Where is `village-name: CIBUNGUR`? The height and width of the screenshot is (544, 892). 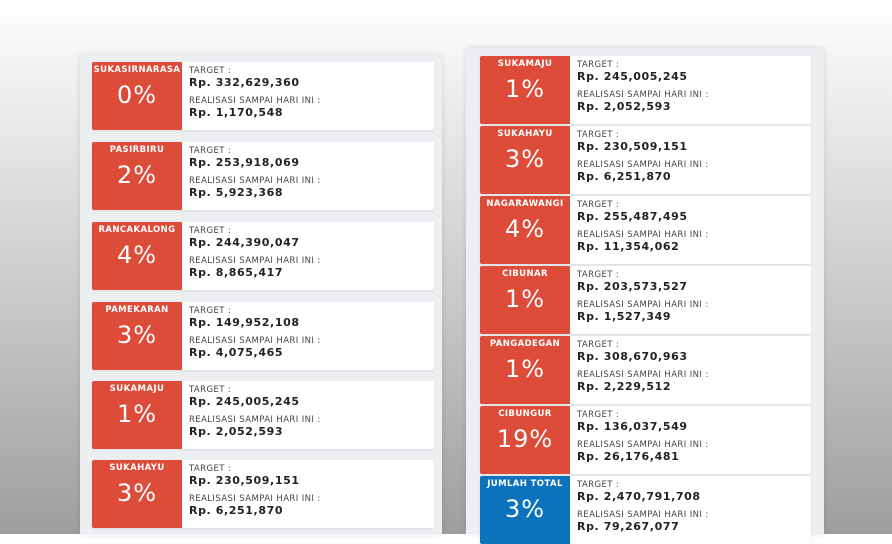
village-name: CIBUNGUR is located at coordinates (525, 414).